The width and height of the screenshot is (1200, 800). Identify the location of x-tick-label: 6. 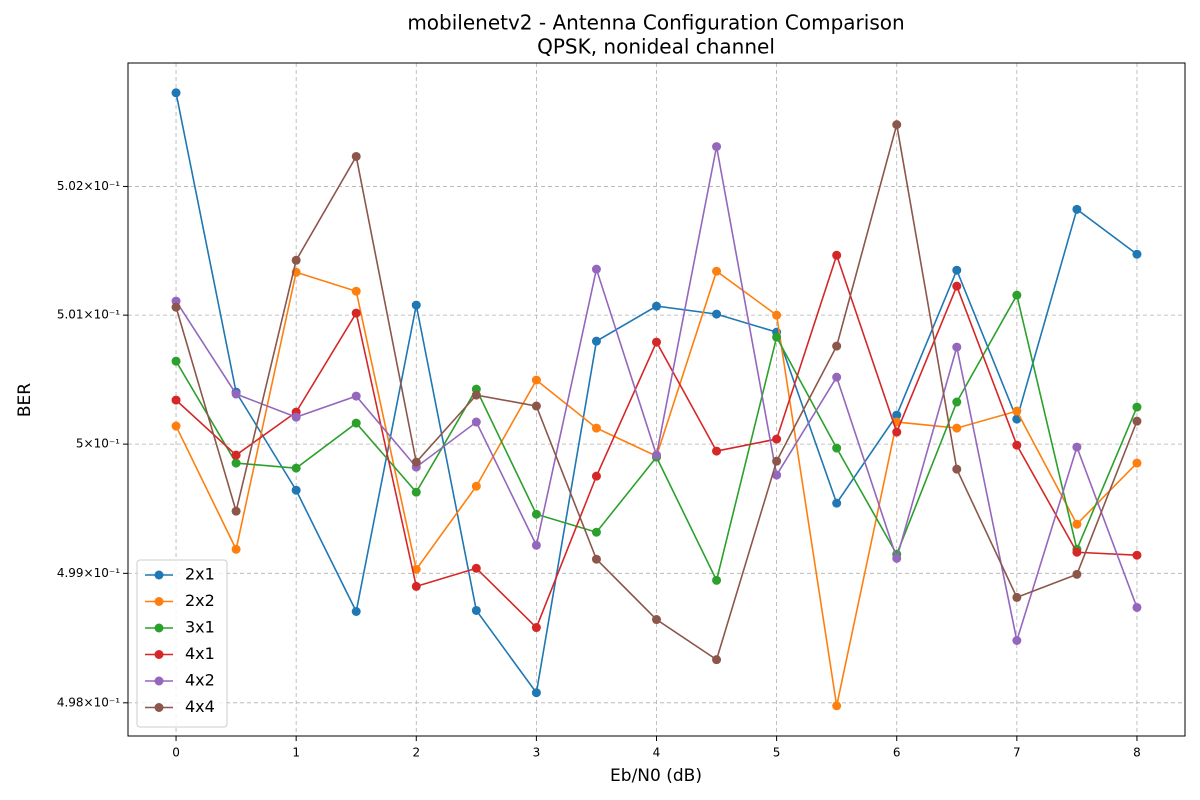
(897, 753).